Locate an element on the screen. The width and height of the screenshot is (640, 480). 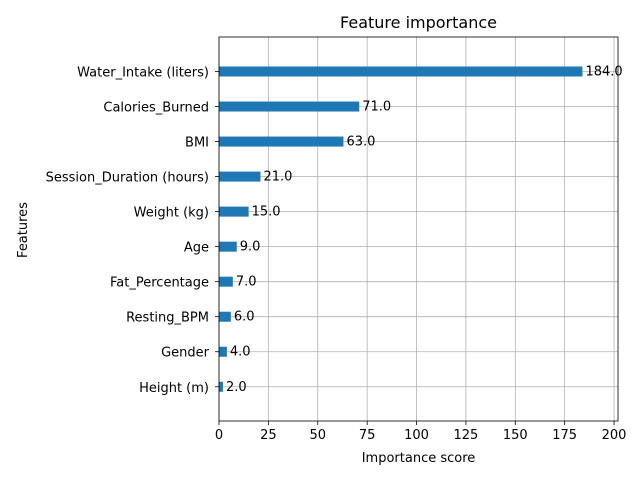
bar-value-label: 63.0 is located at coordinates (360, 142).